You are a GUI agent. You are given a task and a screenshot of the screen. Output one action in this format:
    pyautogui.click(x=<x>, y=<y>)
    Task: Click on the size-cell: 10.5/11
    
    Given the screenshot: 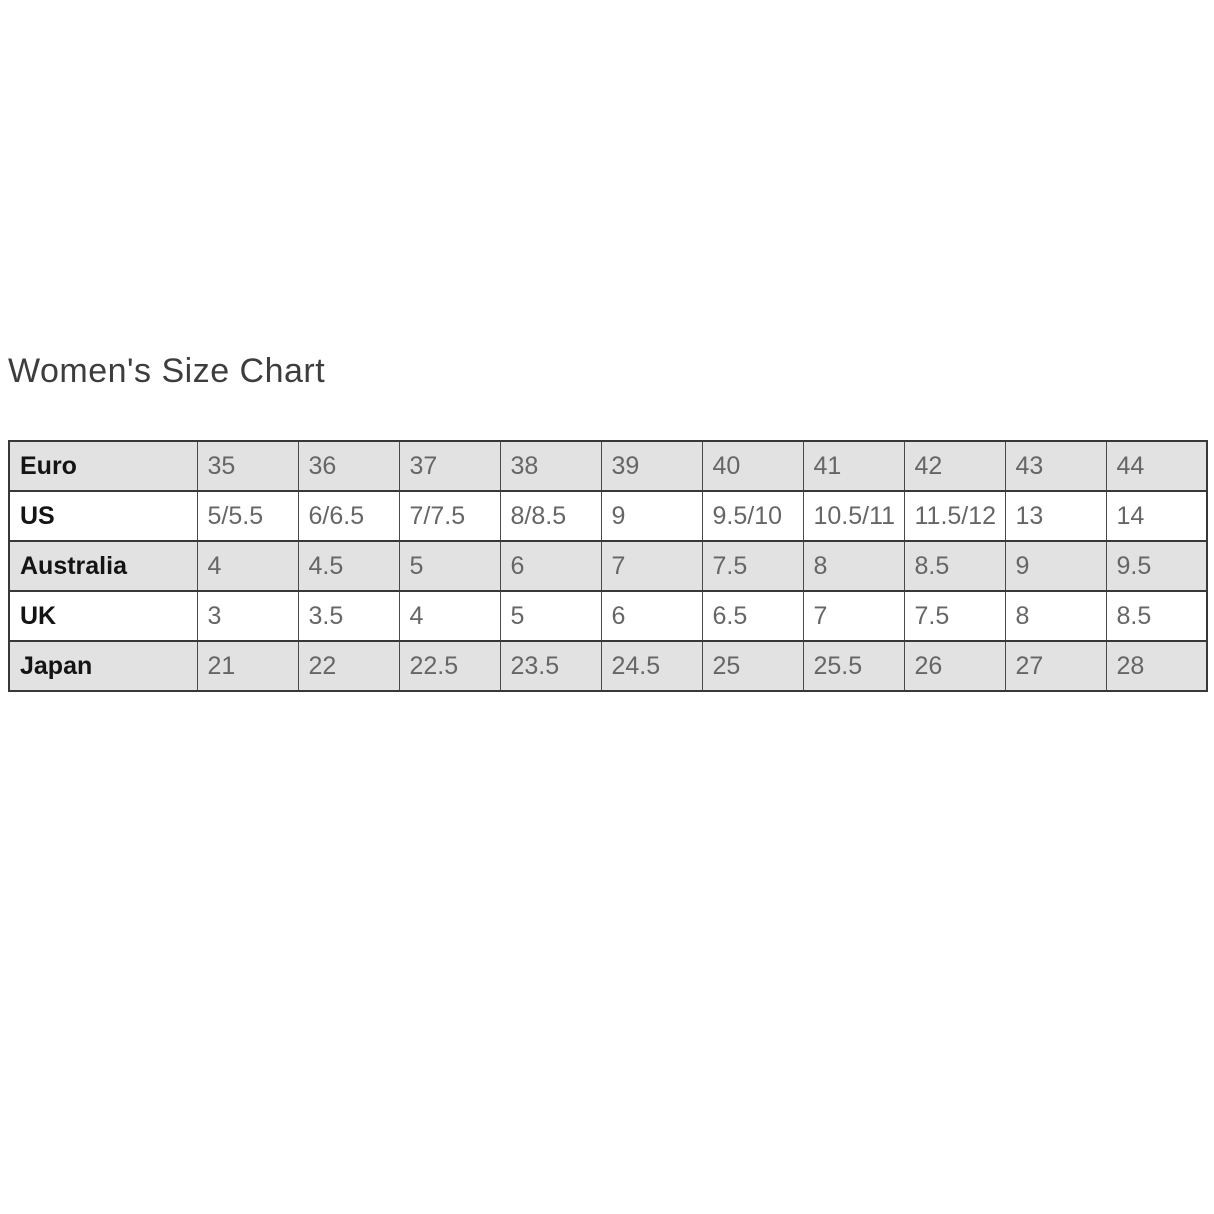 What is the action you would take?
    pyautogui.click(x=853, y=516)
    